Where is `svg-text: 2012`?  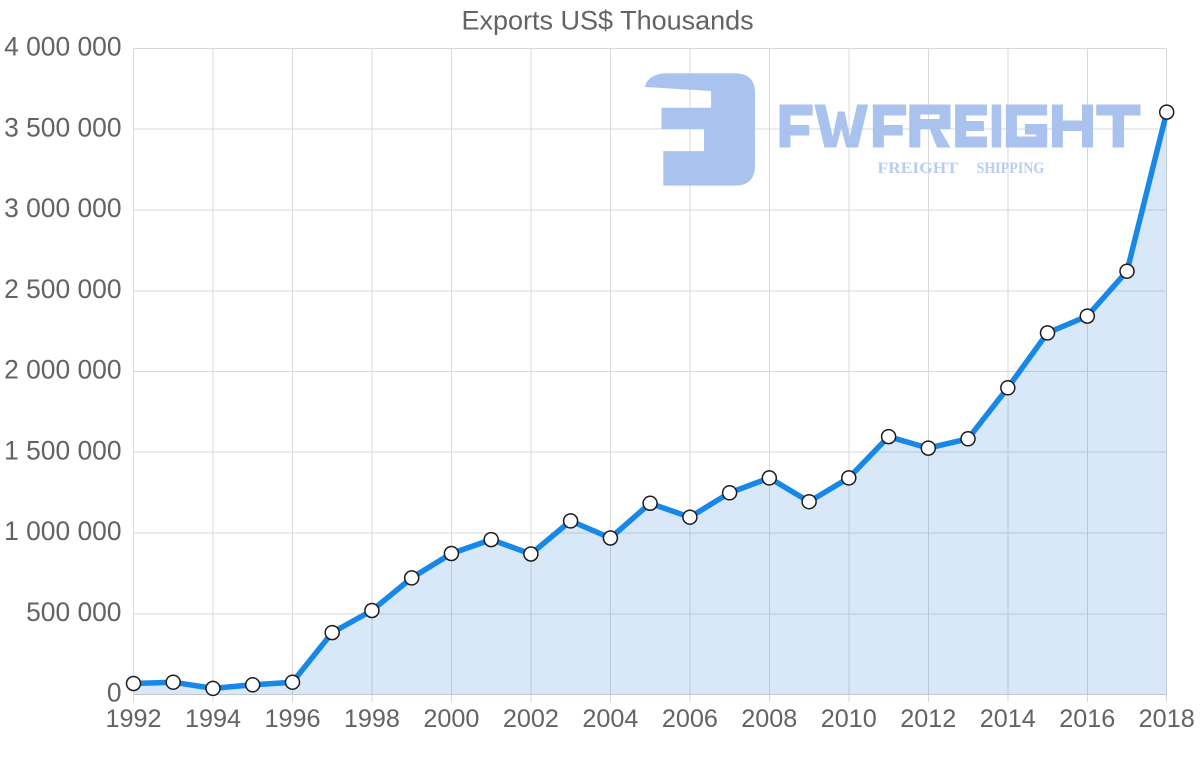 svg-text: 2012 is located at coordinates (928, 719).